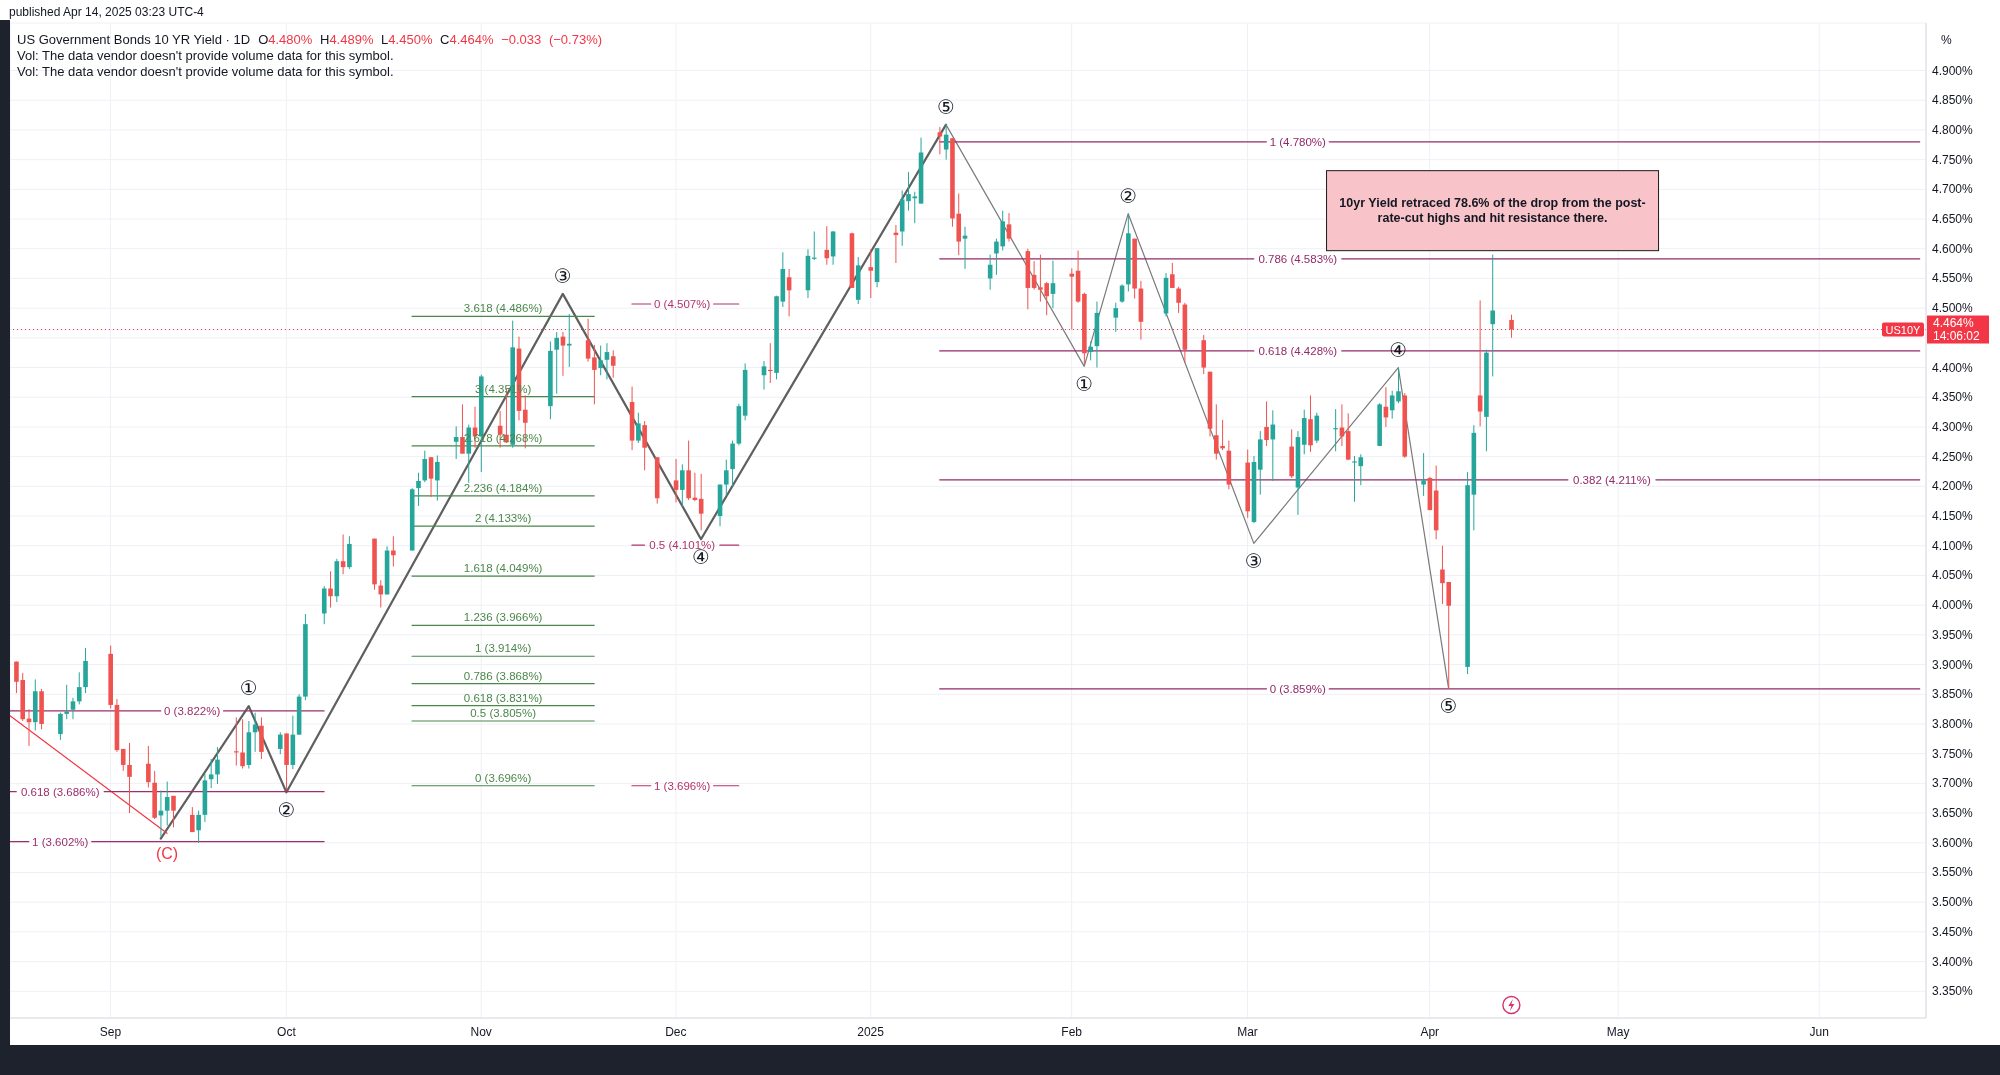  Describe the element at coordinates (1819, 1031) in the screenshot. I see `x-tick-label: Jun` at that location.